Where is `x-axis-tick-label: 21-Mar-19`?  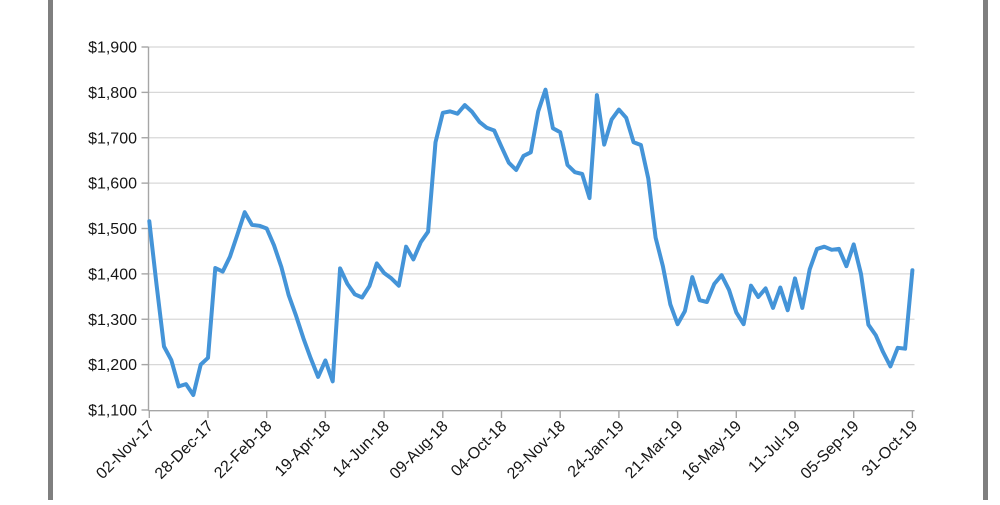
x-axis-tick-label: 21-Mar-19 is located at coordinates (654, 450).